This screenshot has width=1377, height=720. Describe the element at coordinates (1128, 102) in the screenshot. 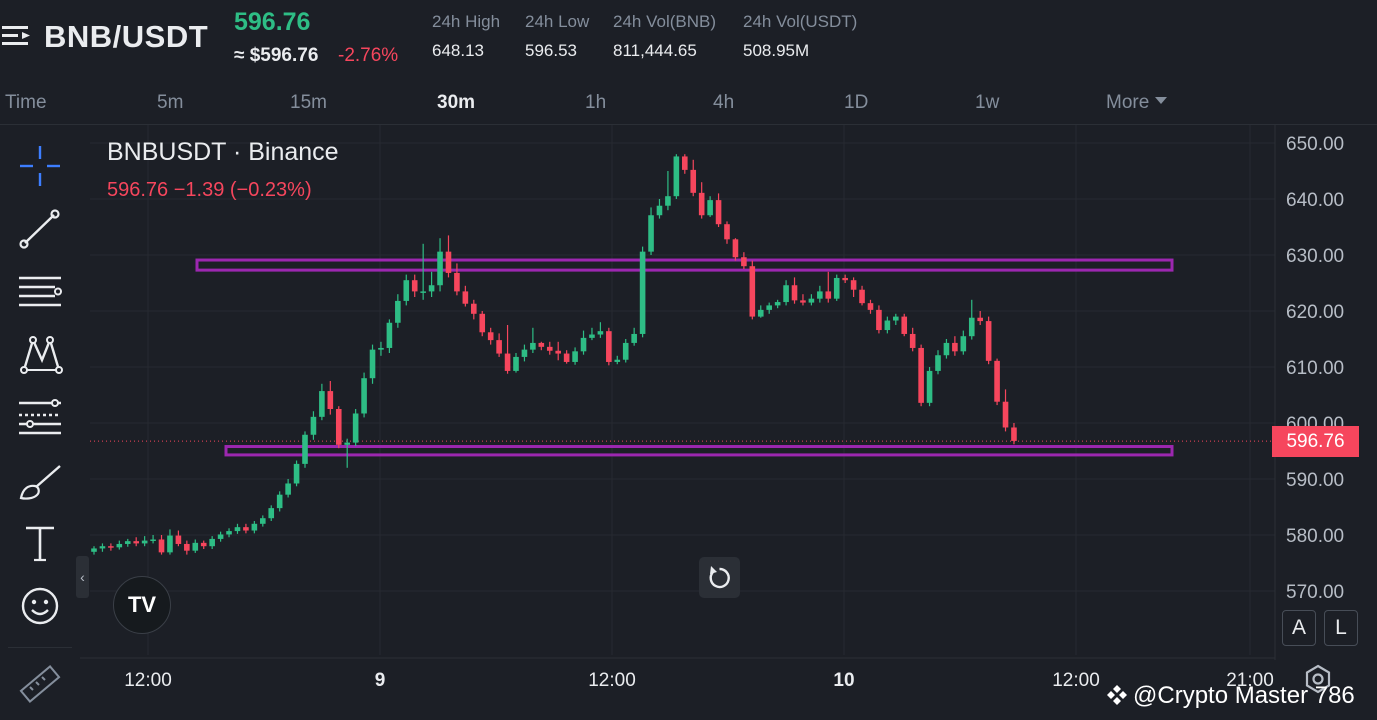

I see `interval-more-label: More` at that location.